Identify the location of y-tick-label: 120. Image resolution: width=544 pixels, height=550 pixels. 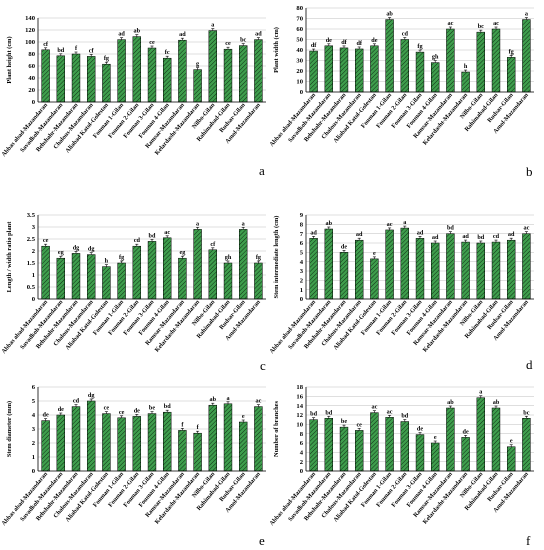
(30, 30).